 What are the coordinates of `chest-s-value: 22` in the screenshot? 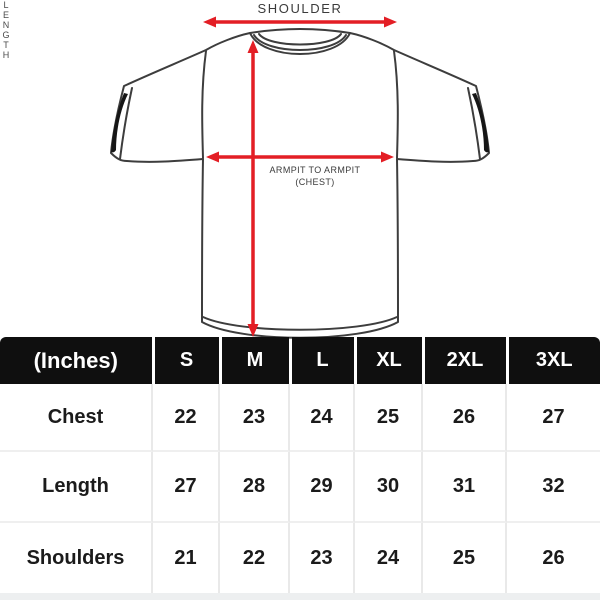 It's located at (186, 418).